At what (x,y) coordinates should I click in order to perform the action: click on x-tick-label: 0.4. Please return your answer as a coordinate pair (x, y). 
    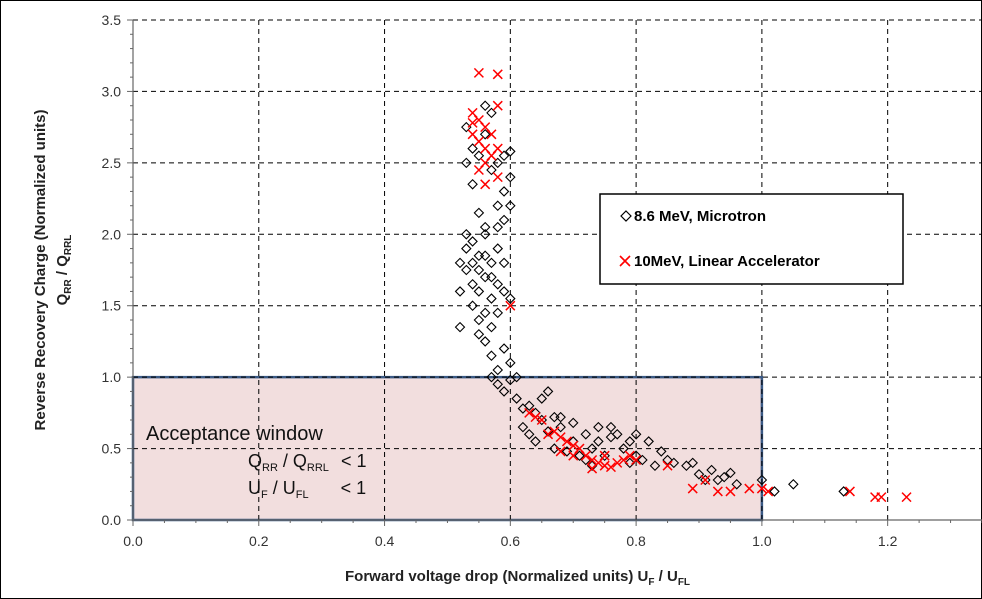
    Looking at the image, I should click on (385, 541).